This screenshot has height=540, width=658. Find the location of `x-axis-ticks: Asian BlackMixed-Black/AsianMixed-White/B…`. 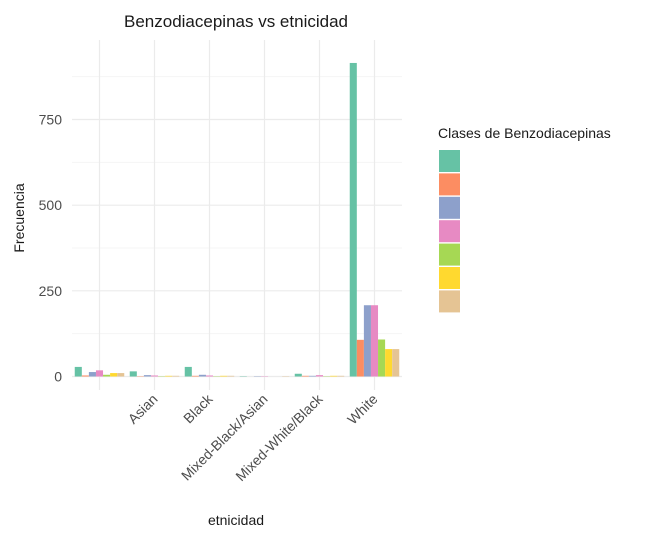

x-axis-ticks: Asian BlackMixed-Black/AsianMixed-White/B… is located at coordinates (253, 437).